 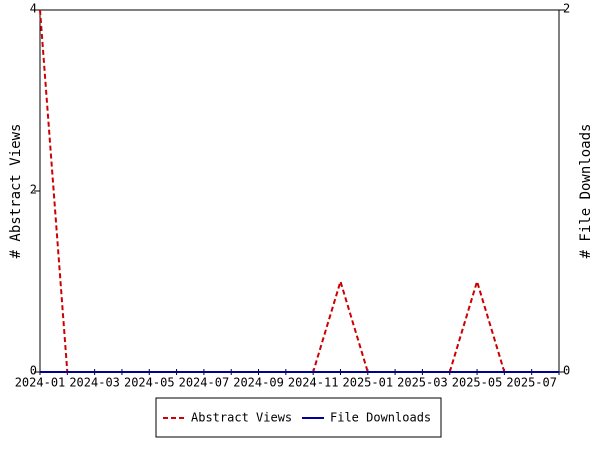 I want to click on x-tick-label: 2024-05, so click(x=149, y=383).